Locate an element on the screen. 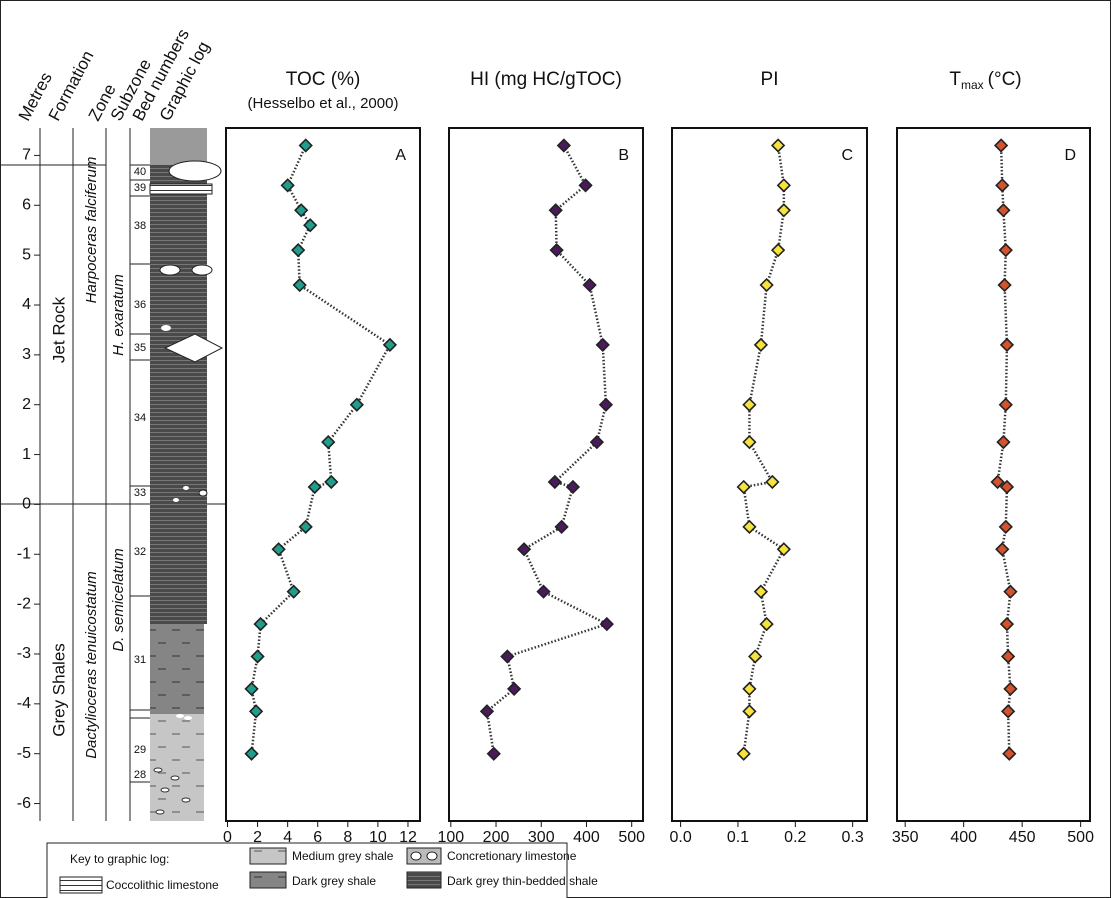 The height and width of the screenshot is (898, 1111). bed-number: 32 is located at coordinates (140, 552).